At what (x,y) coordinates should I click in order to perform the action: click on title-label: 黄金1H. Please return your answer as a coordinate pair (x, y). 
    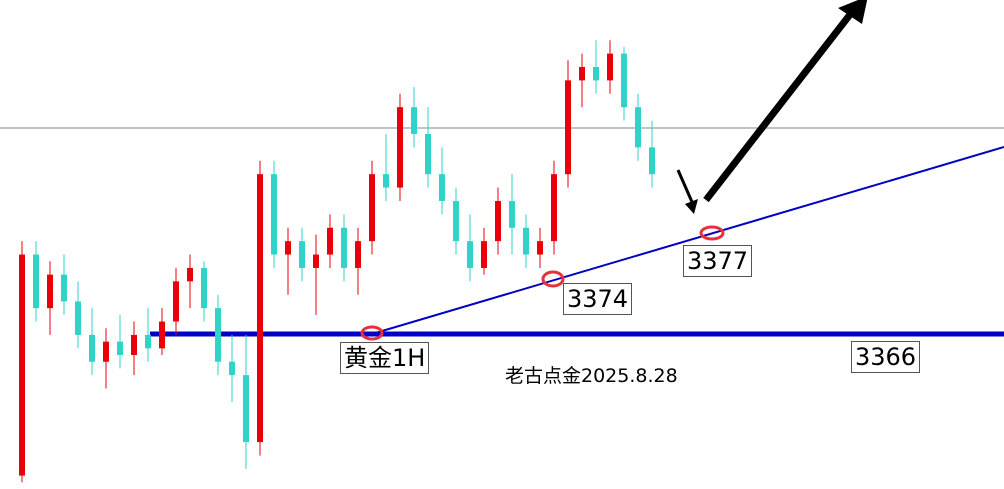
    Looking at the image, I should click on (385, 358).